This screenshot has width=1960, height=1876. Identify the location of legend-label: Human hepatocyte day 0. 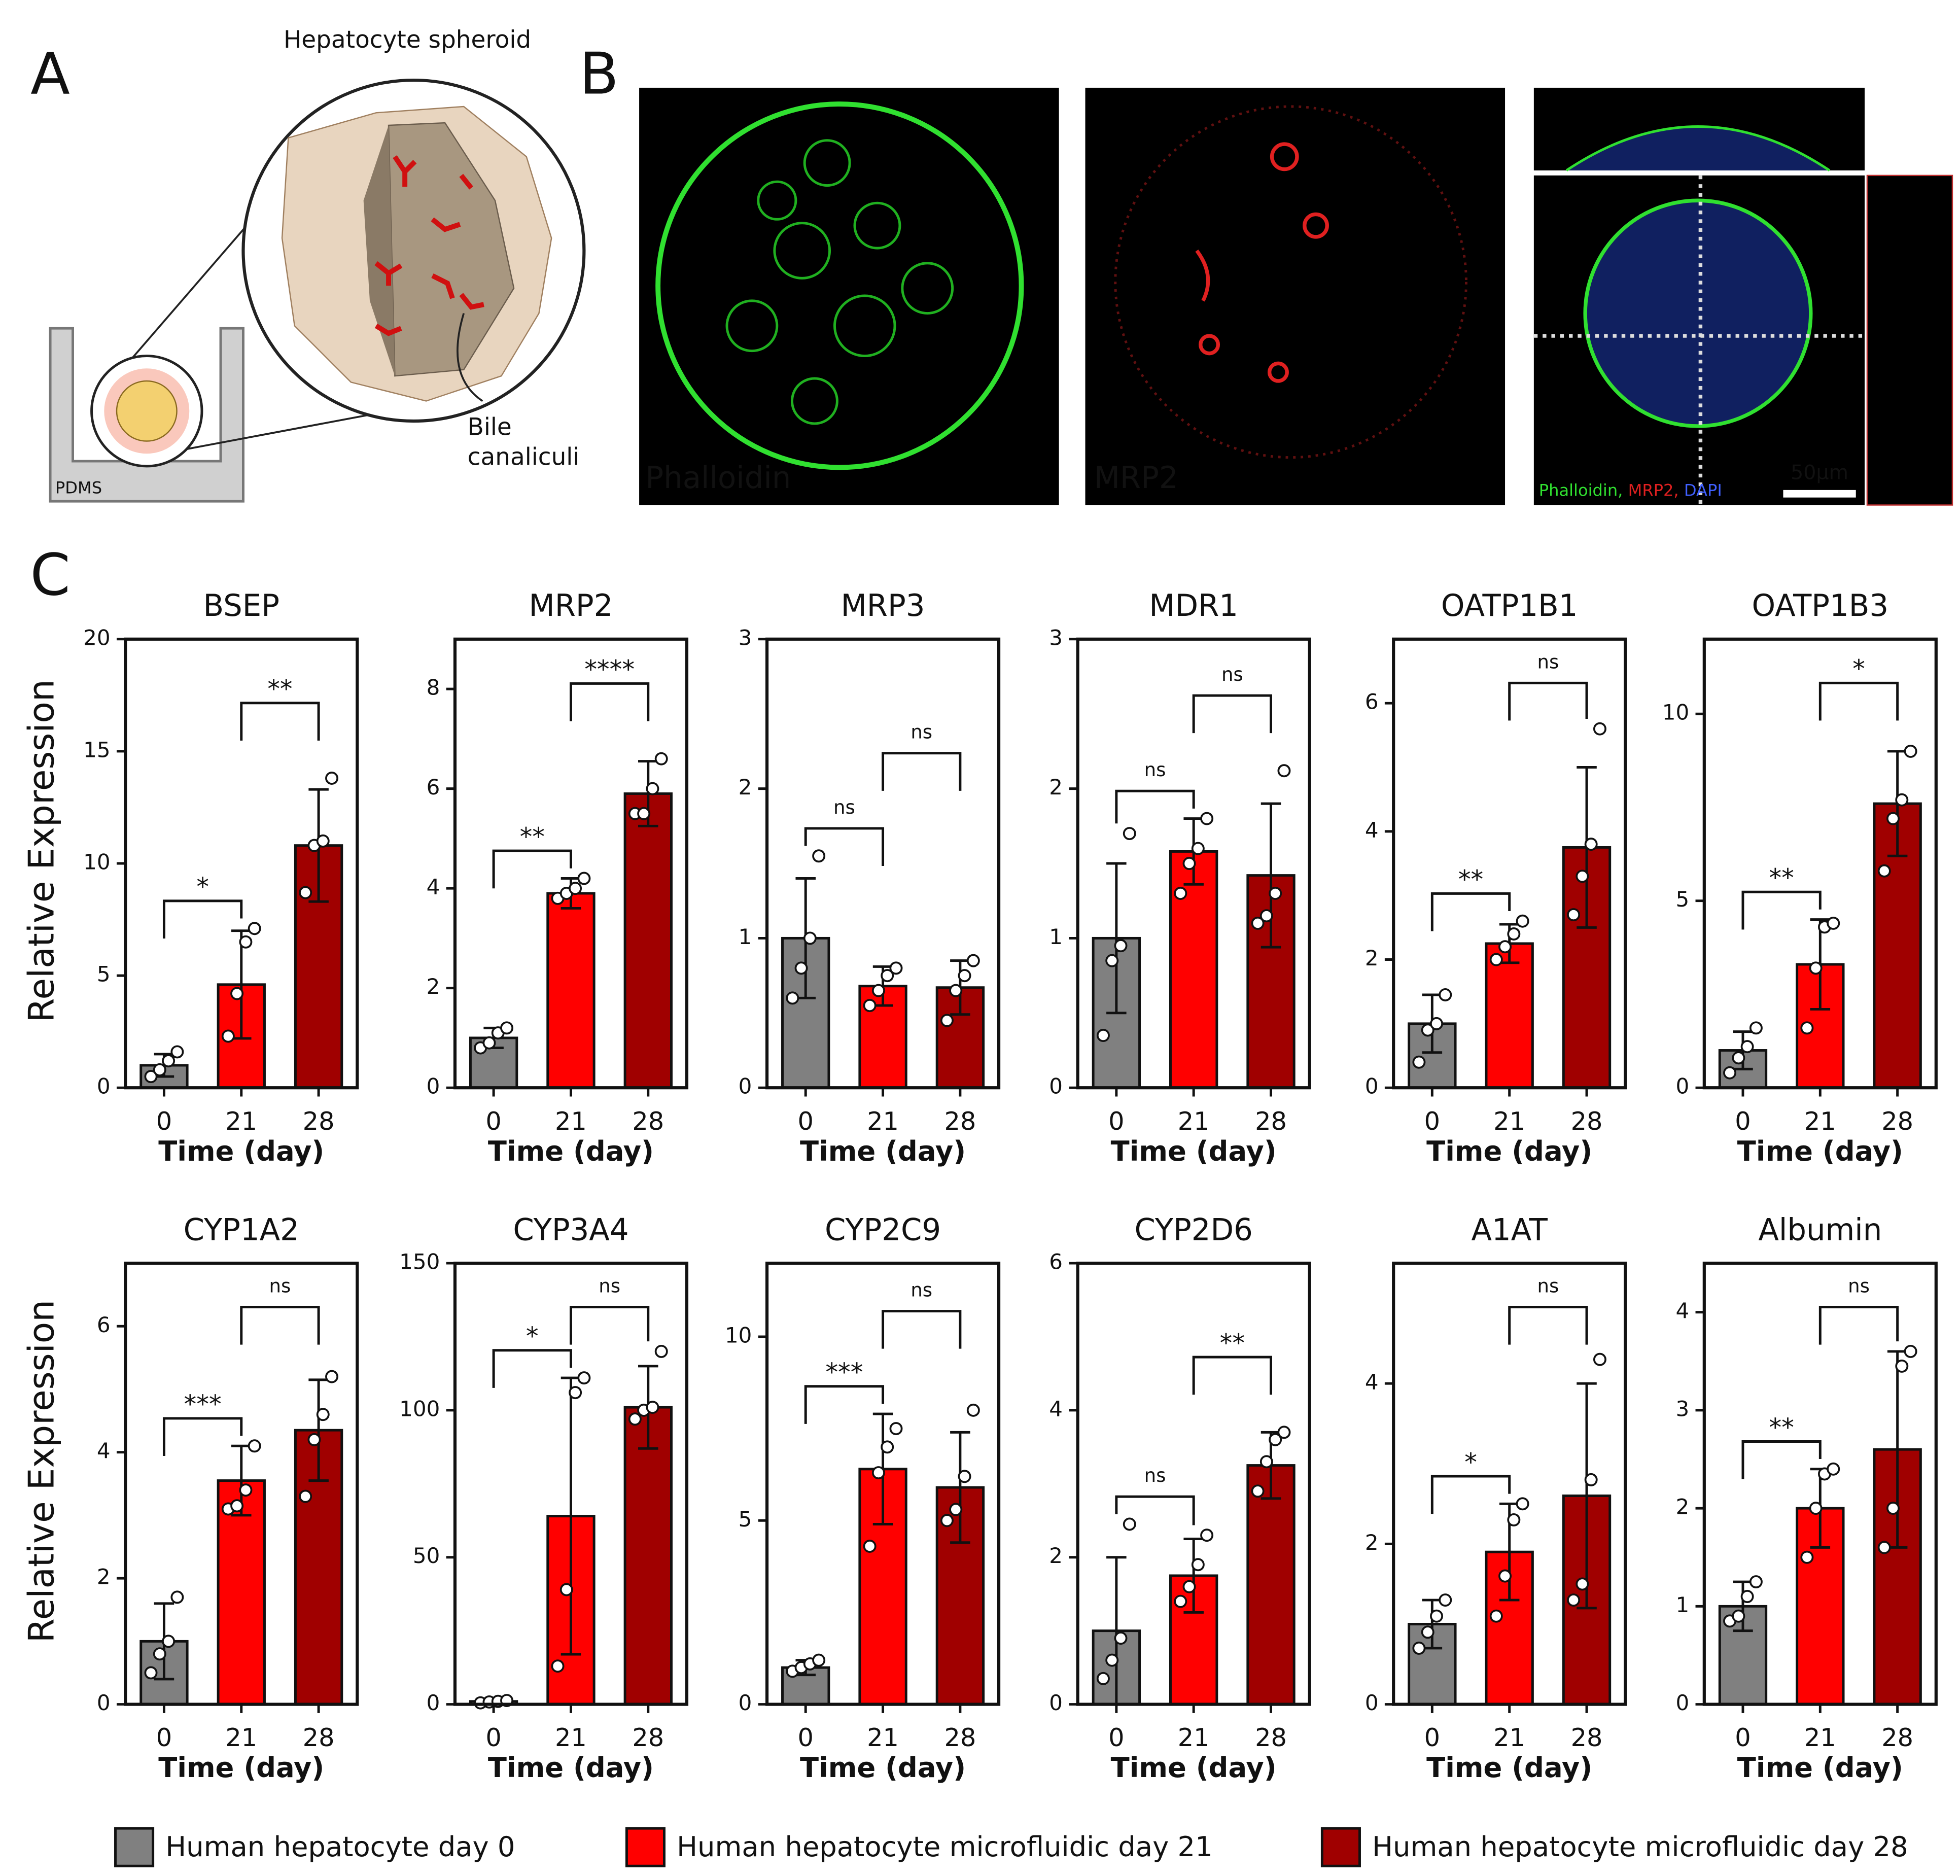
(340, 1847).